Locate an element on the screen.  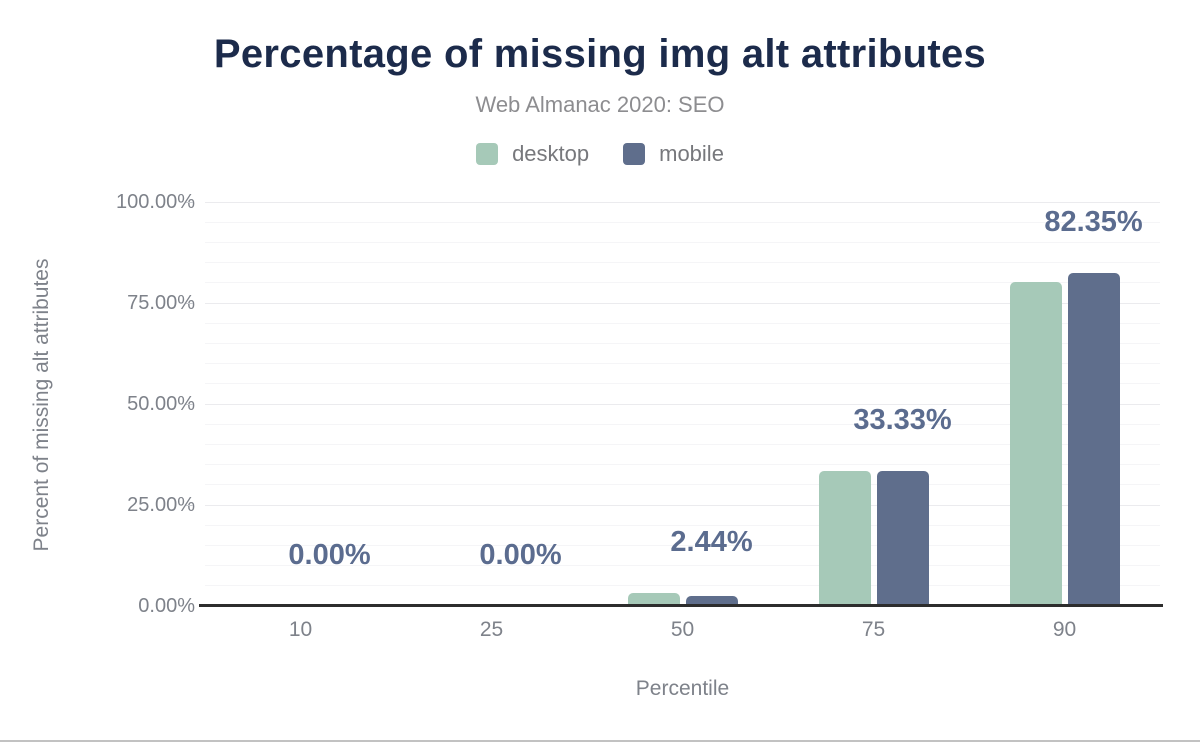
bar-group-p50: 2.44% is located at coordinates (682, 404).